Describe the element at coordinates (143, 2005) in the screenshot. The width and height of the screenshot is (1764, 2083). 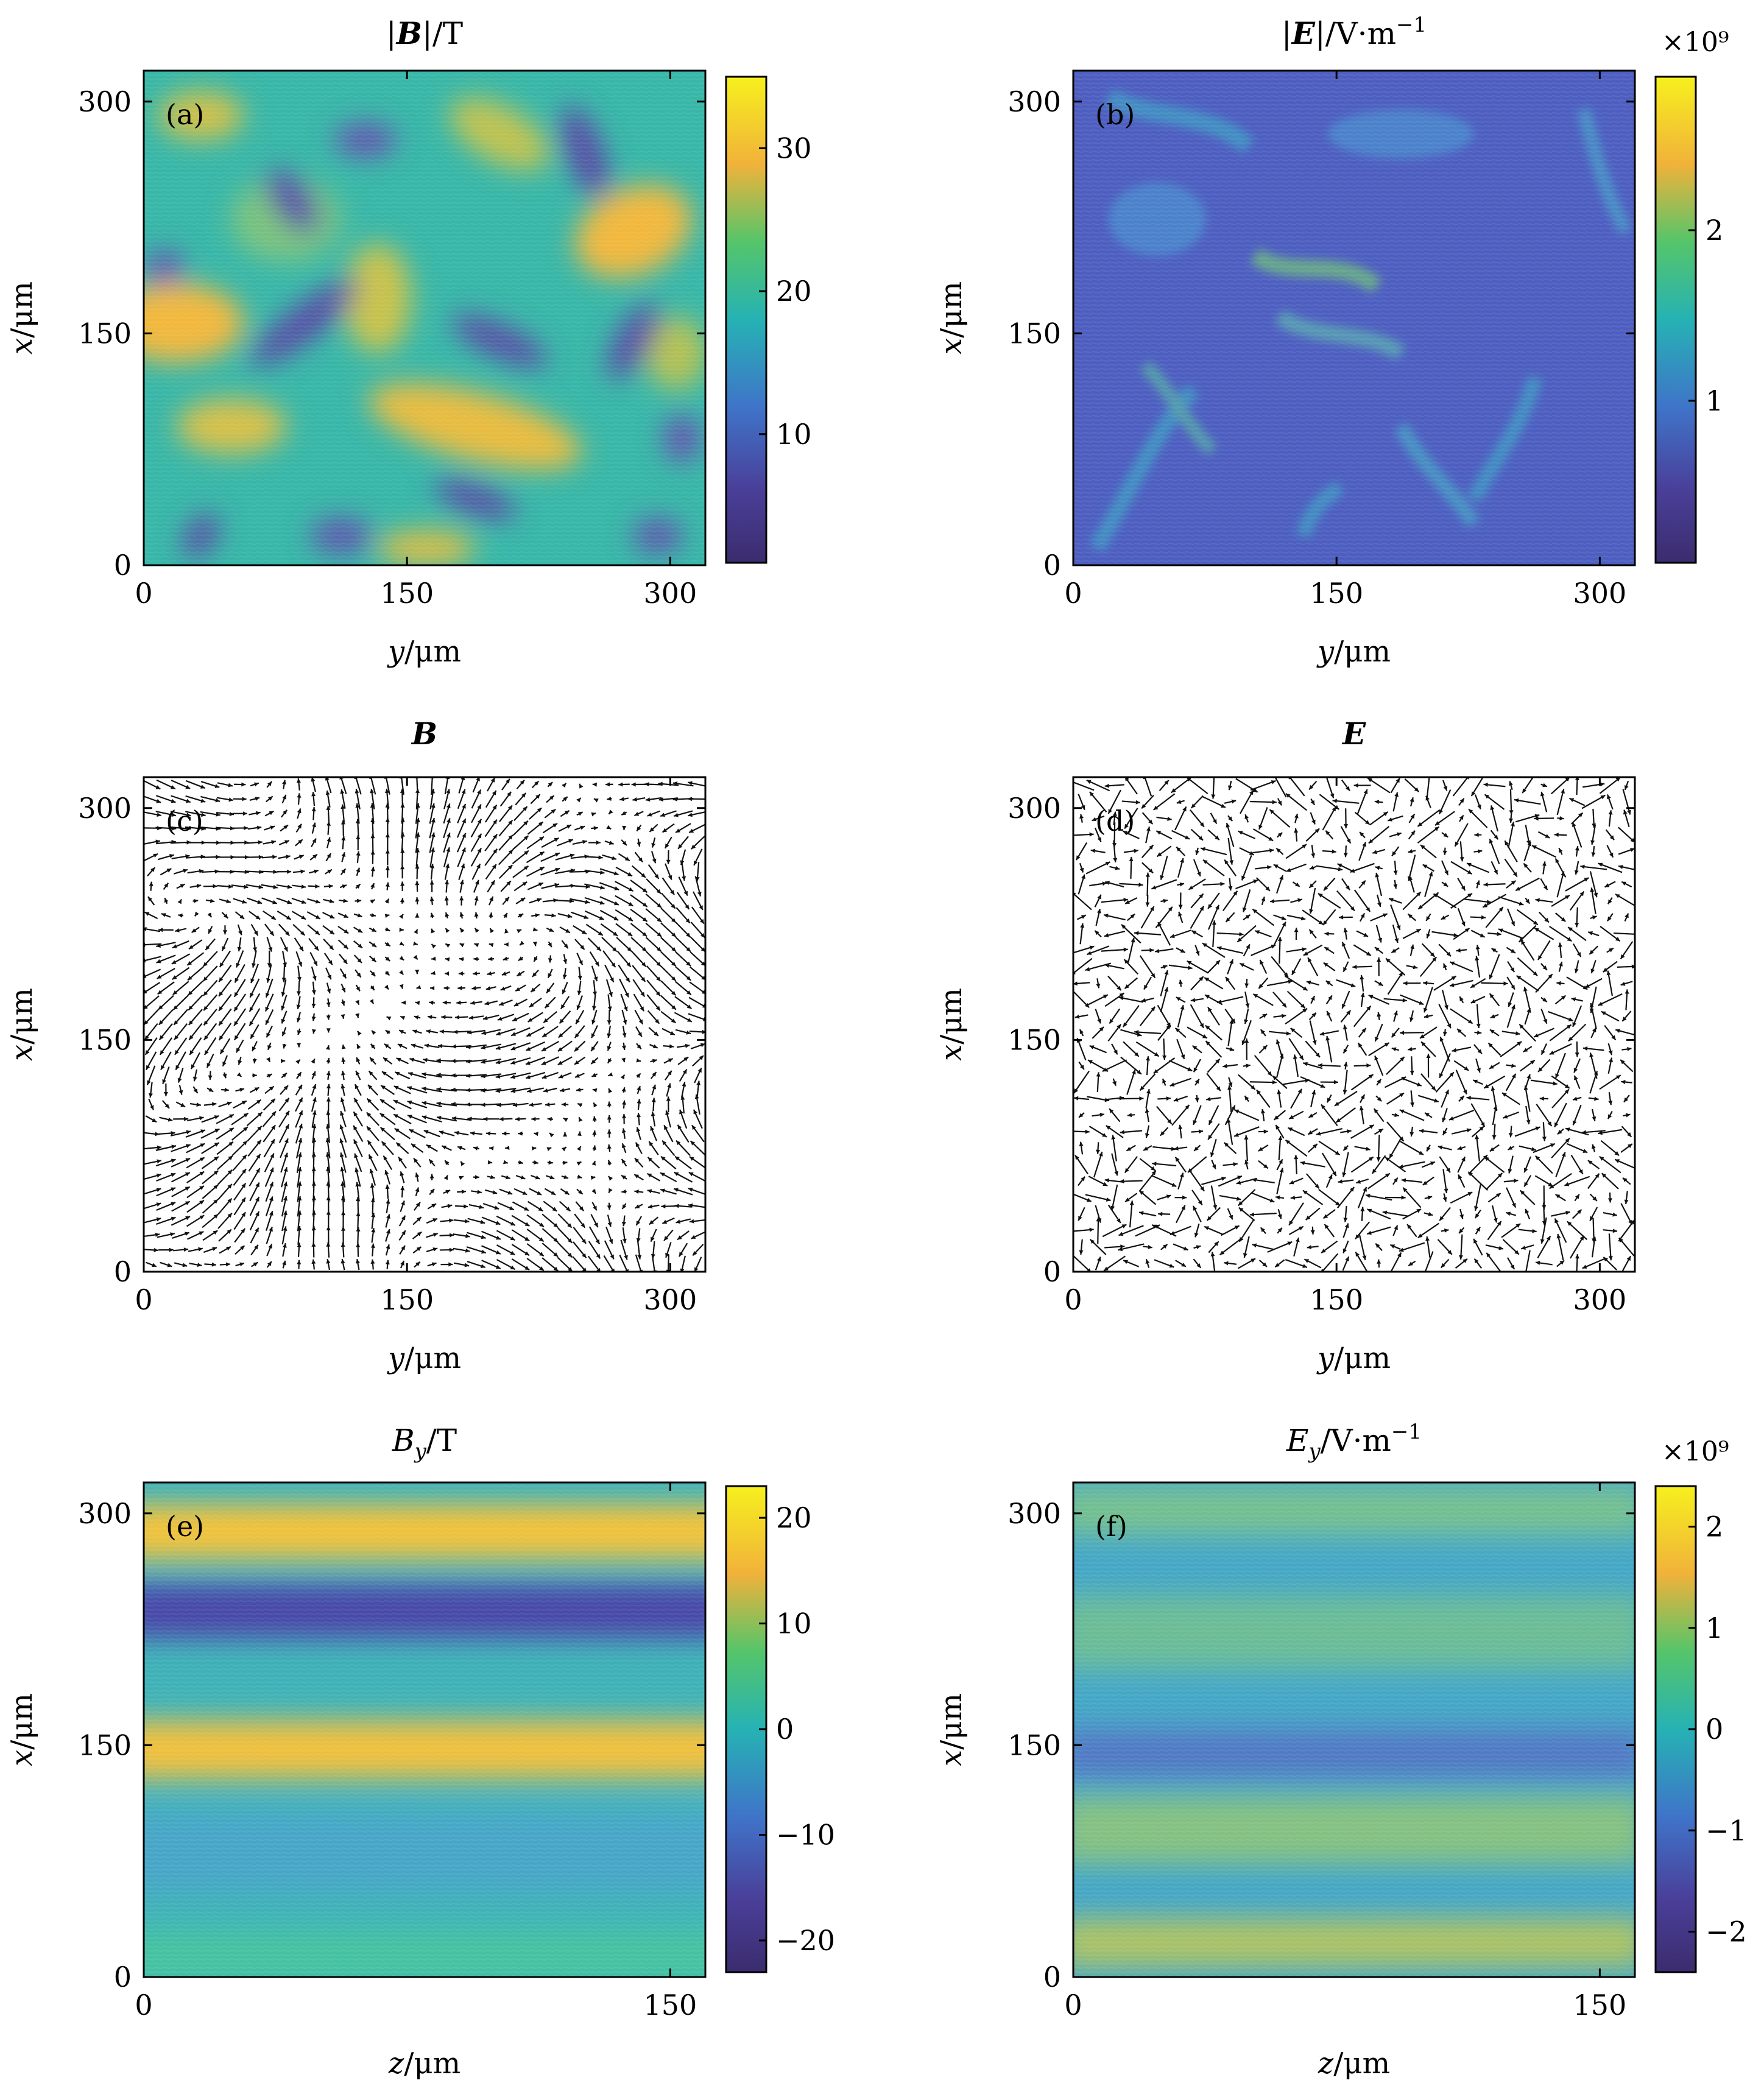
I see `x-tick-label: 0` at that location.